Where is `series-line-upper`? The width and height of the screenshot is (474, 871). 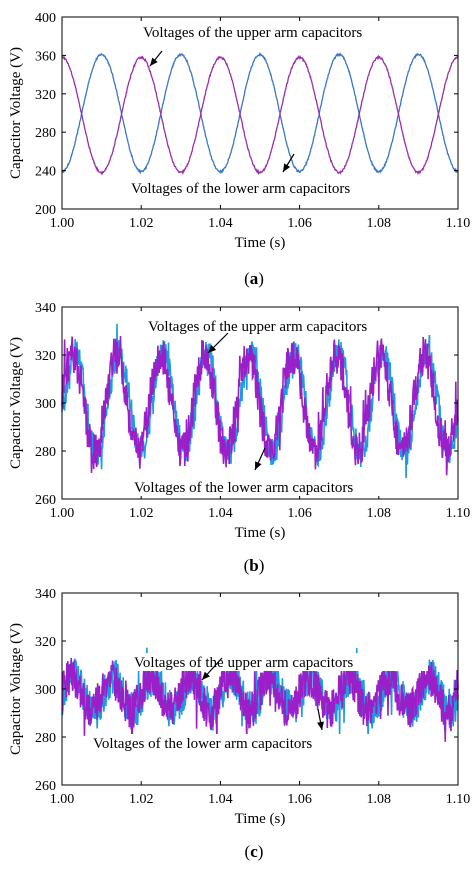
series-line-upper is located at coordinates (260, 113).